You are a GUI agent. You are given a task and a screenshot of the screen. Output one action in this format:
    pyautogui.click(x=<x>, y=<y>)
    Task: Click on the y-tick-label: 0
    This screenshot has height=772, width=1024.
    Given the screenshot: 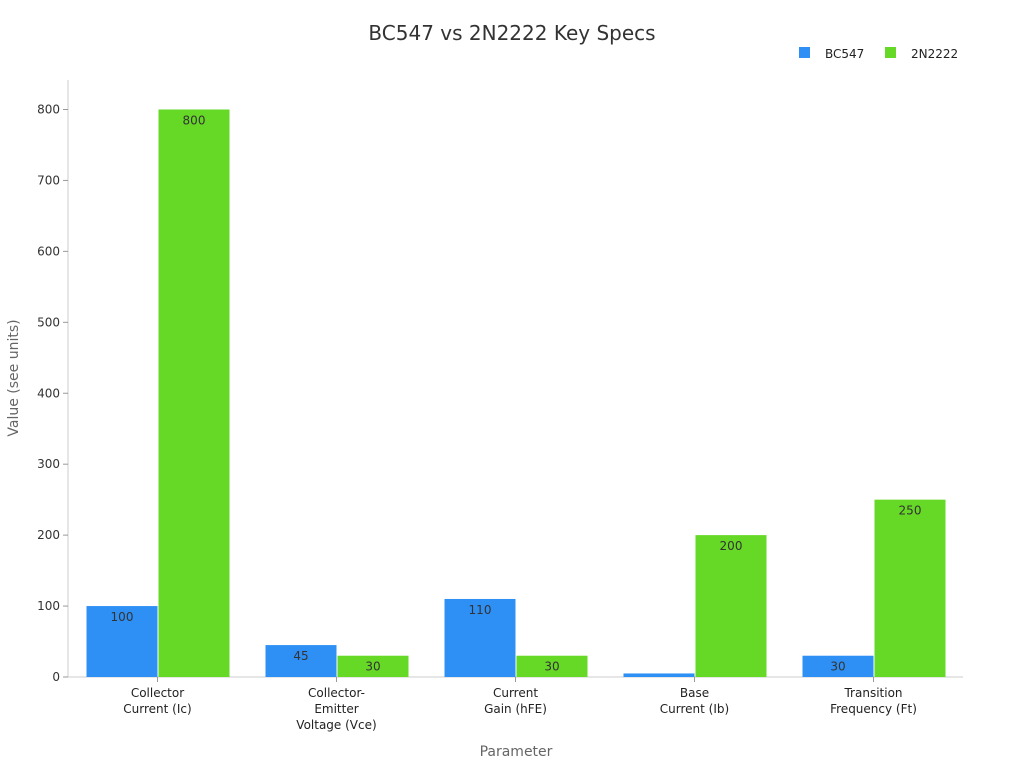 What is the action you would take?
    pyautogui.click(x=56, y=677)
    